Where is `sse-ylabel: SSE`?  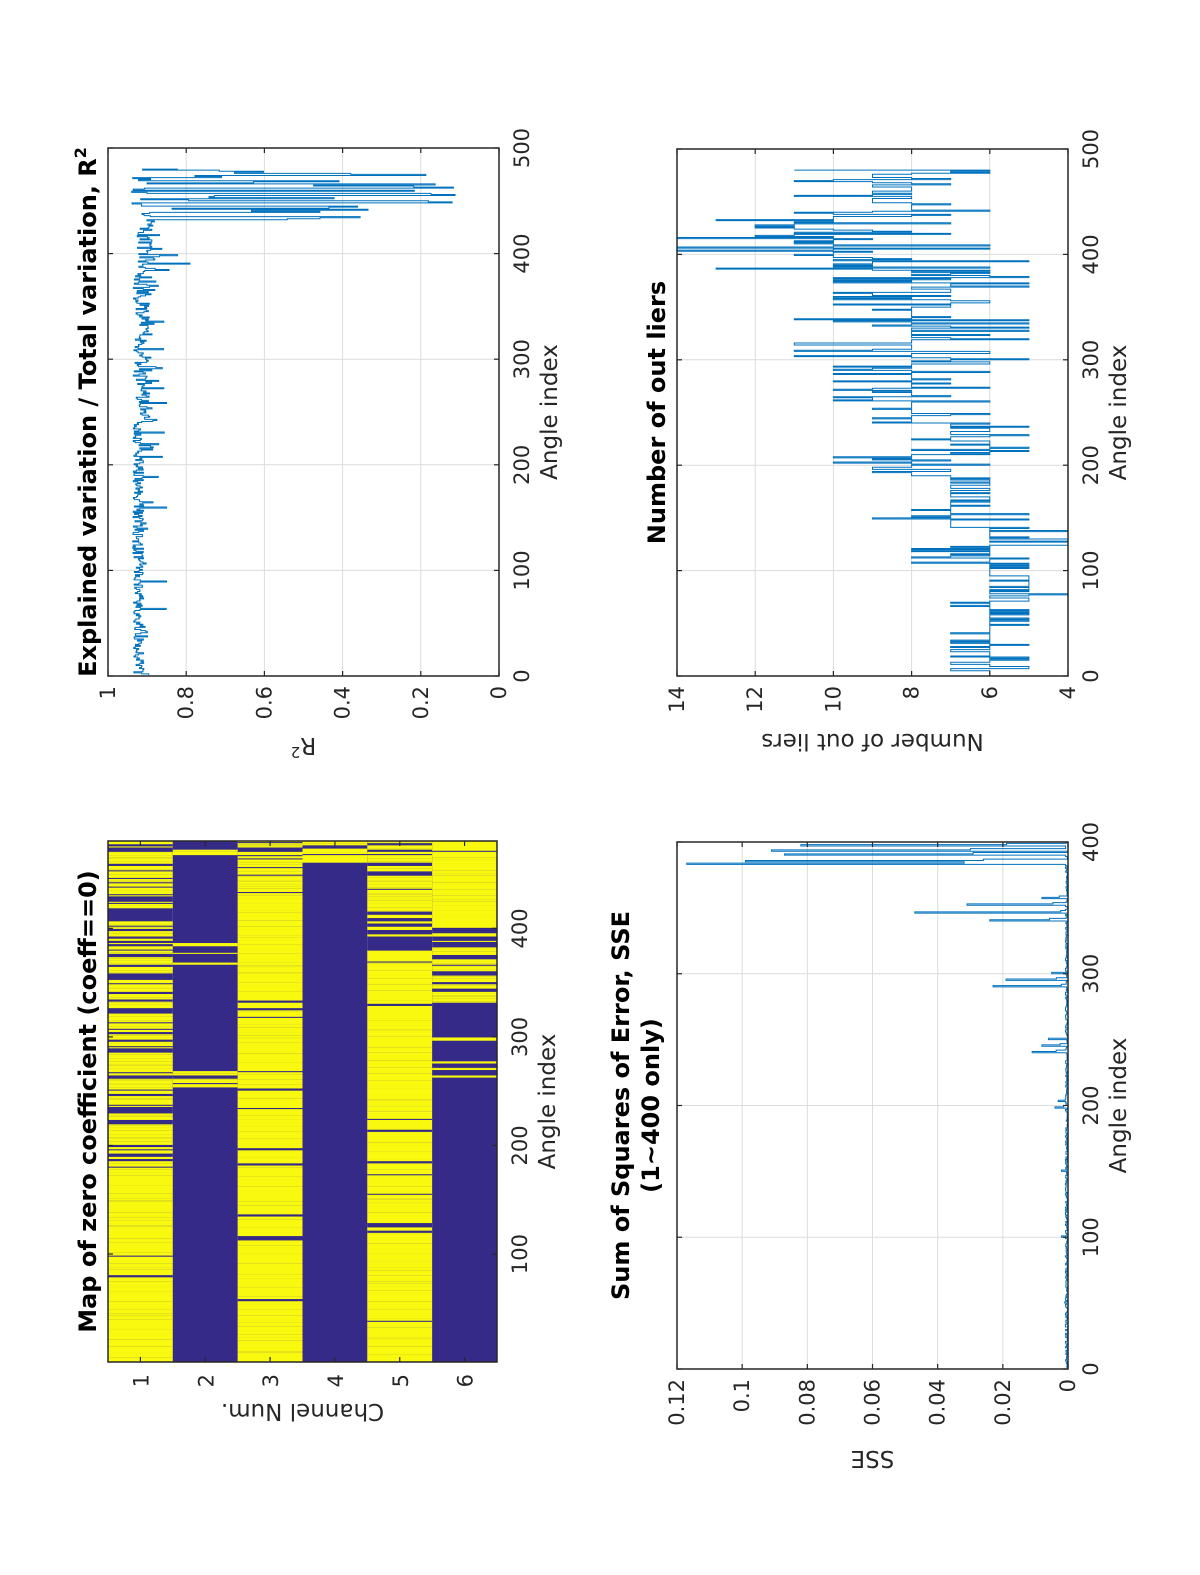 sse-ylabel: SSE is located at coordinates (873, 1458).